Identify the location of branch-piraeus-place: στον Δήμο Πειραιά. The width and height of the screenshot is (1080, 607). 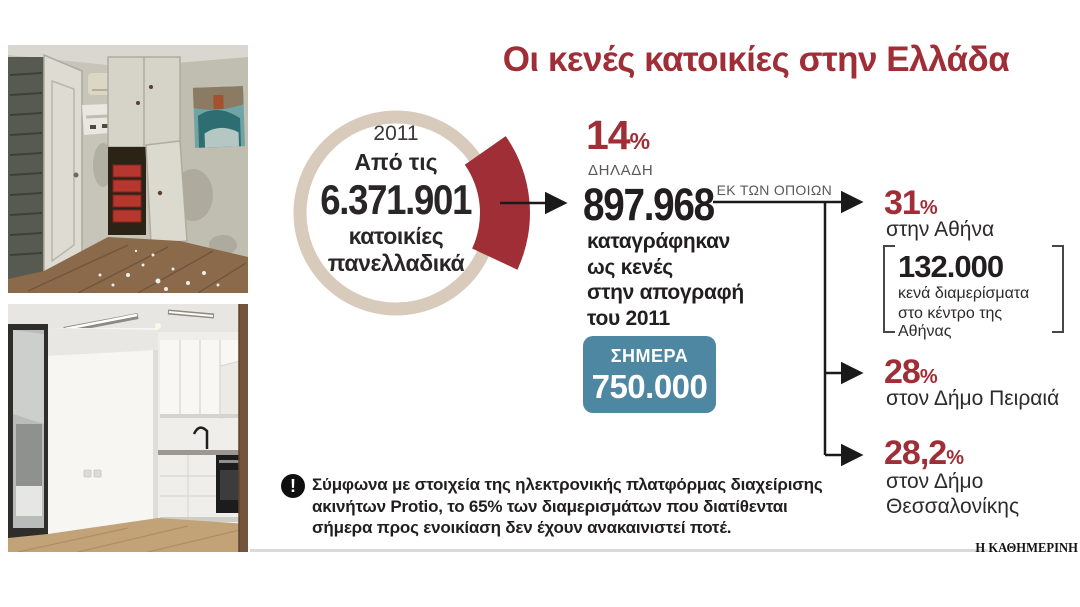
(972, 398).